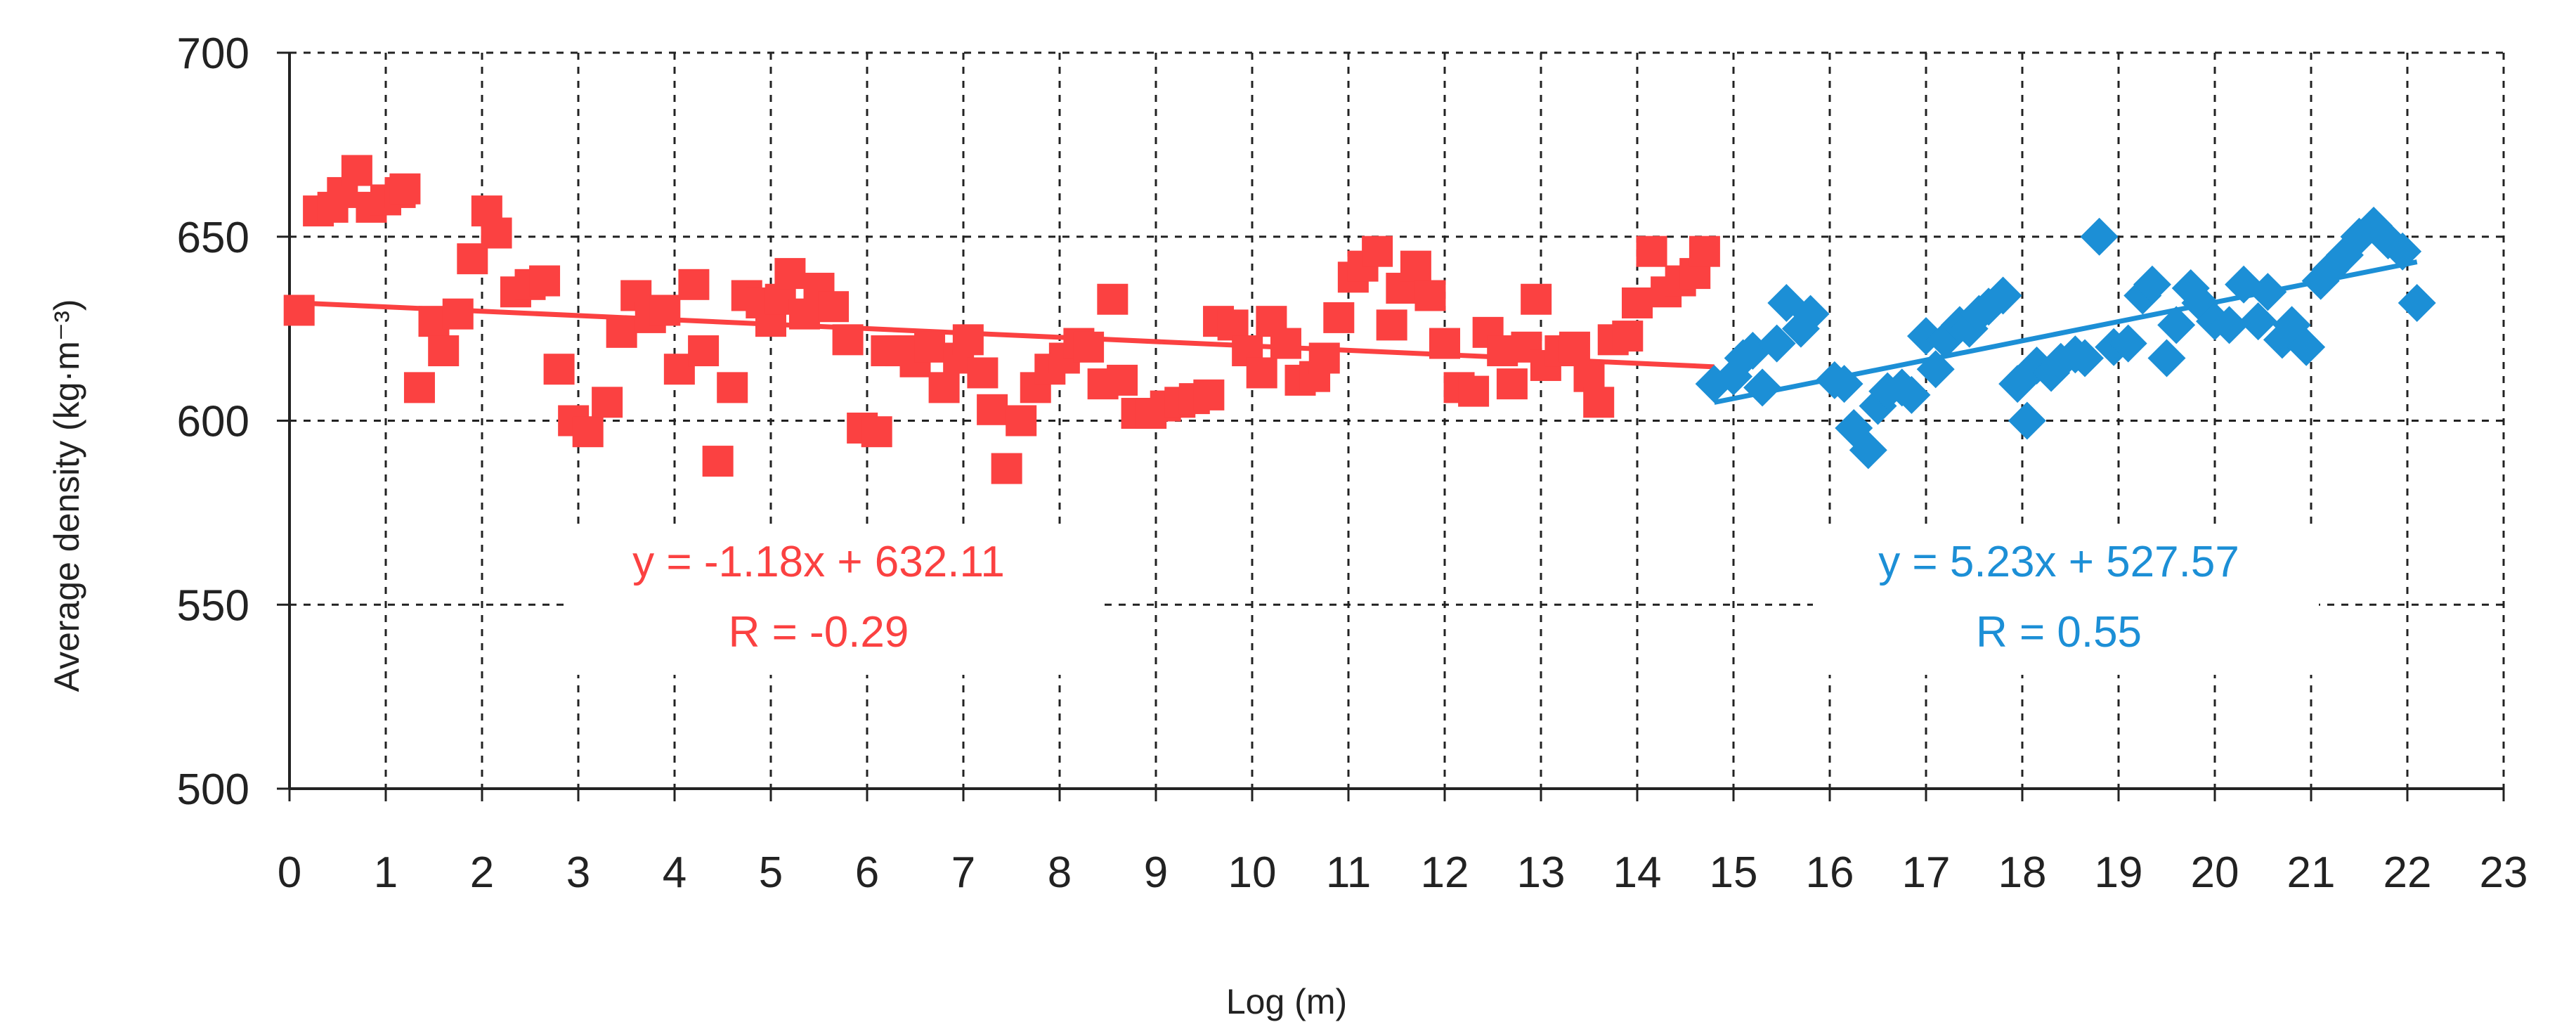 This screenshot has width=2576, height=1034. I want to click on blue-equation-box, so click(2066, 601).